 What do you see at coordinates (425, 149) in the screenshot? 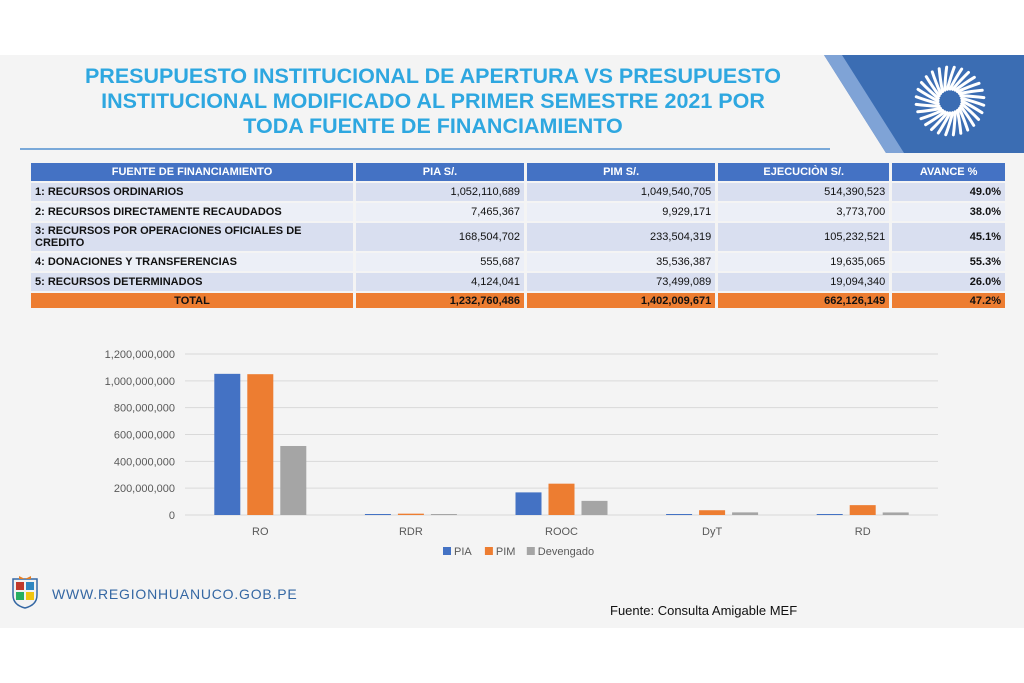
I see `title-divider` at bounding box center [425, 149].